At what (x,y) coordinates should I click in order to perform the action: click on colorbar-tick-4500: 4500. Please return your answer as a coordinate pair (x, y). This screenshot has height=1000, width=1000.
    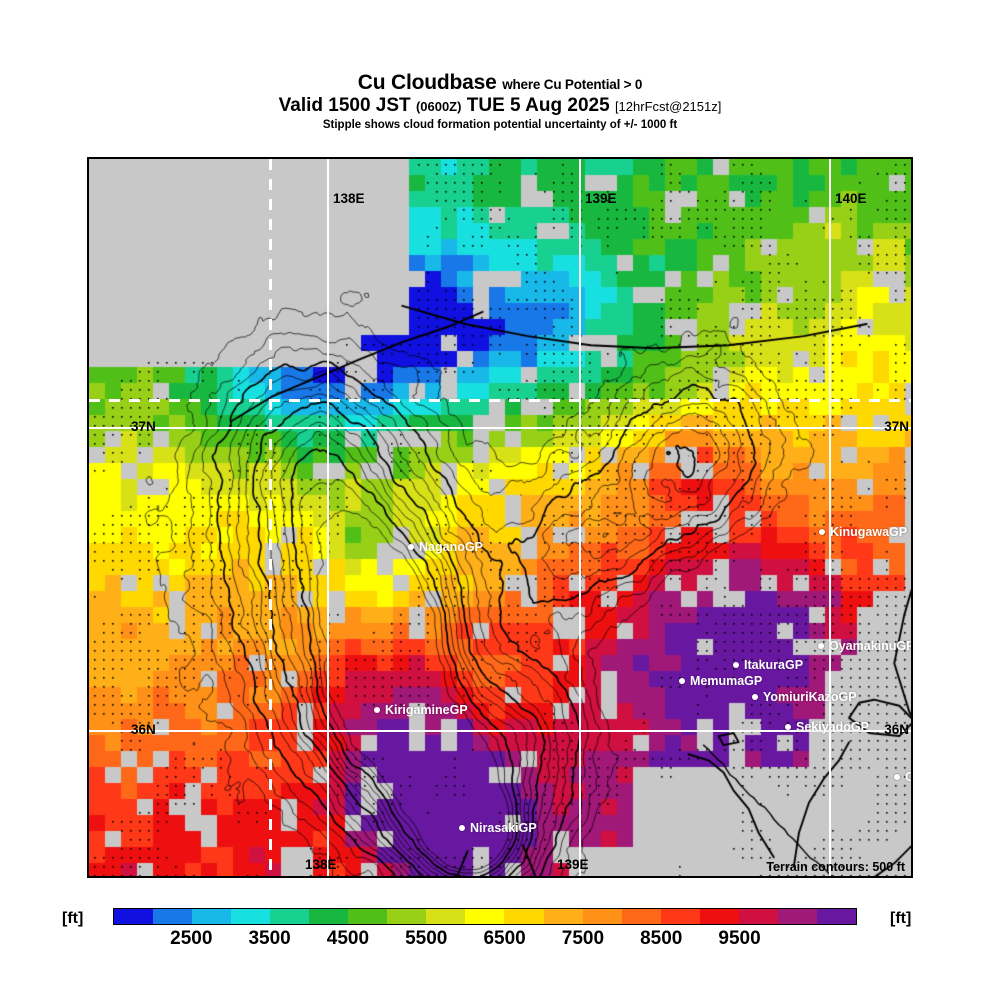
    Looking at the image, I should click on (348, 938).